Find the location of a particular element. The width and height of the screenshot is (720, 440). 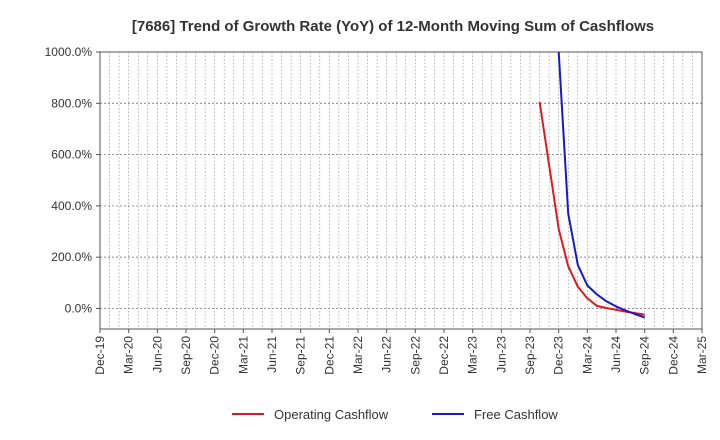

x-tick-label: Jun-24 is located at coordinates (616, 354).